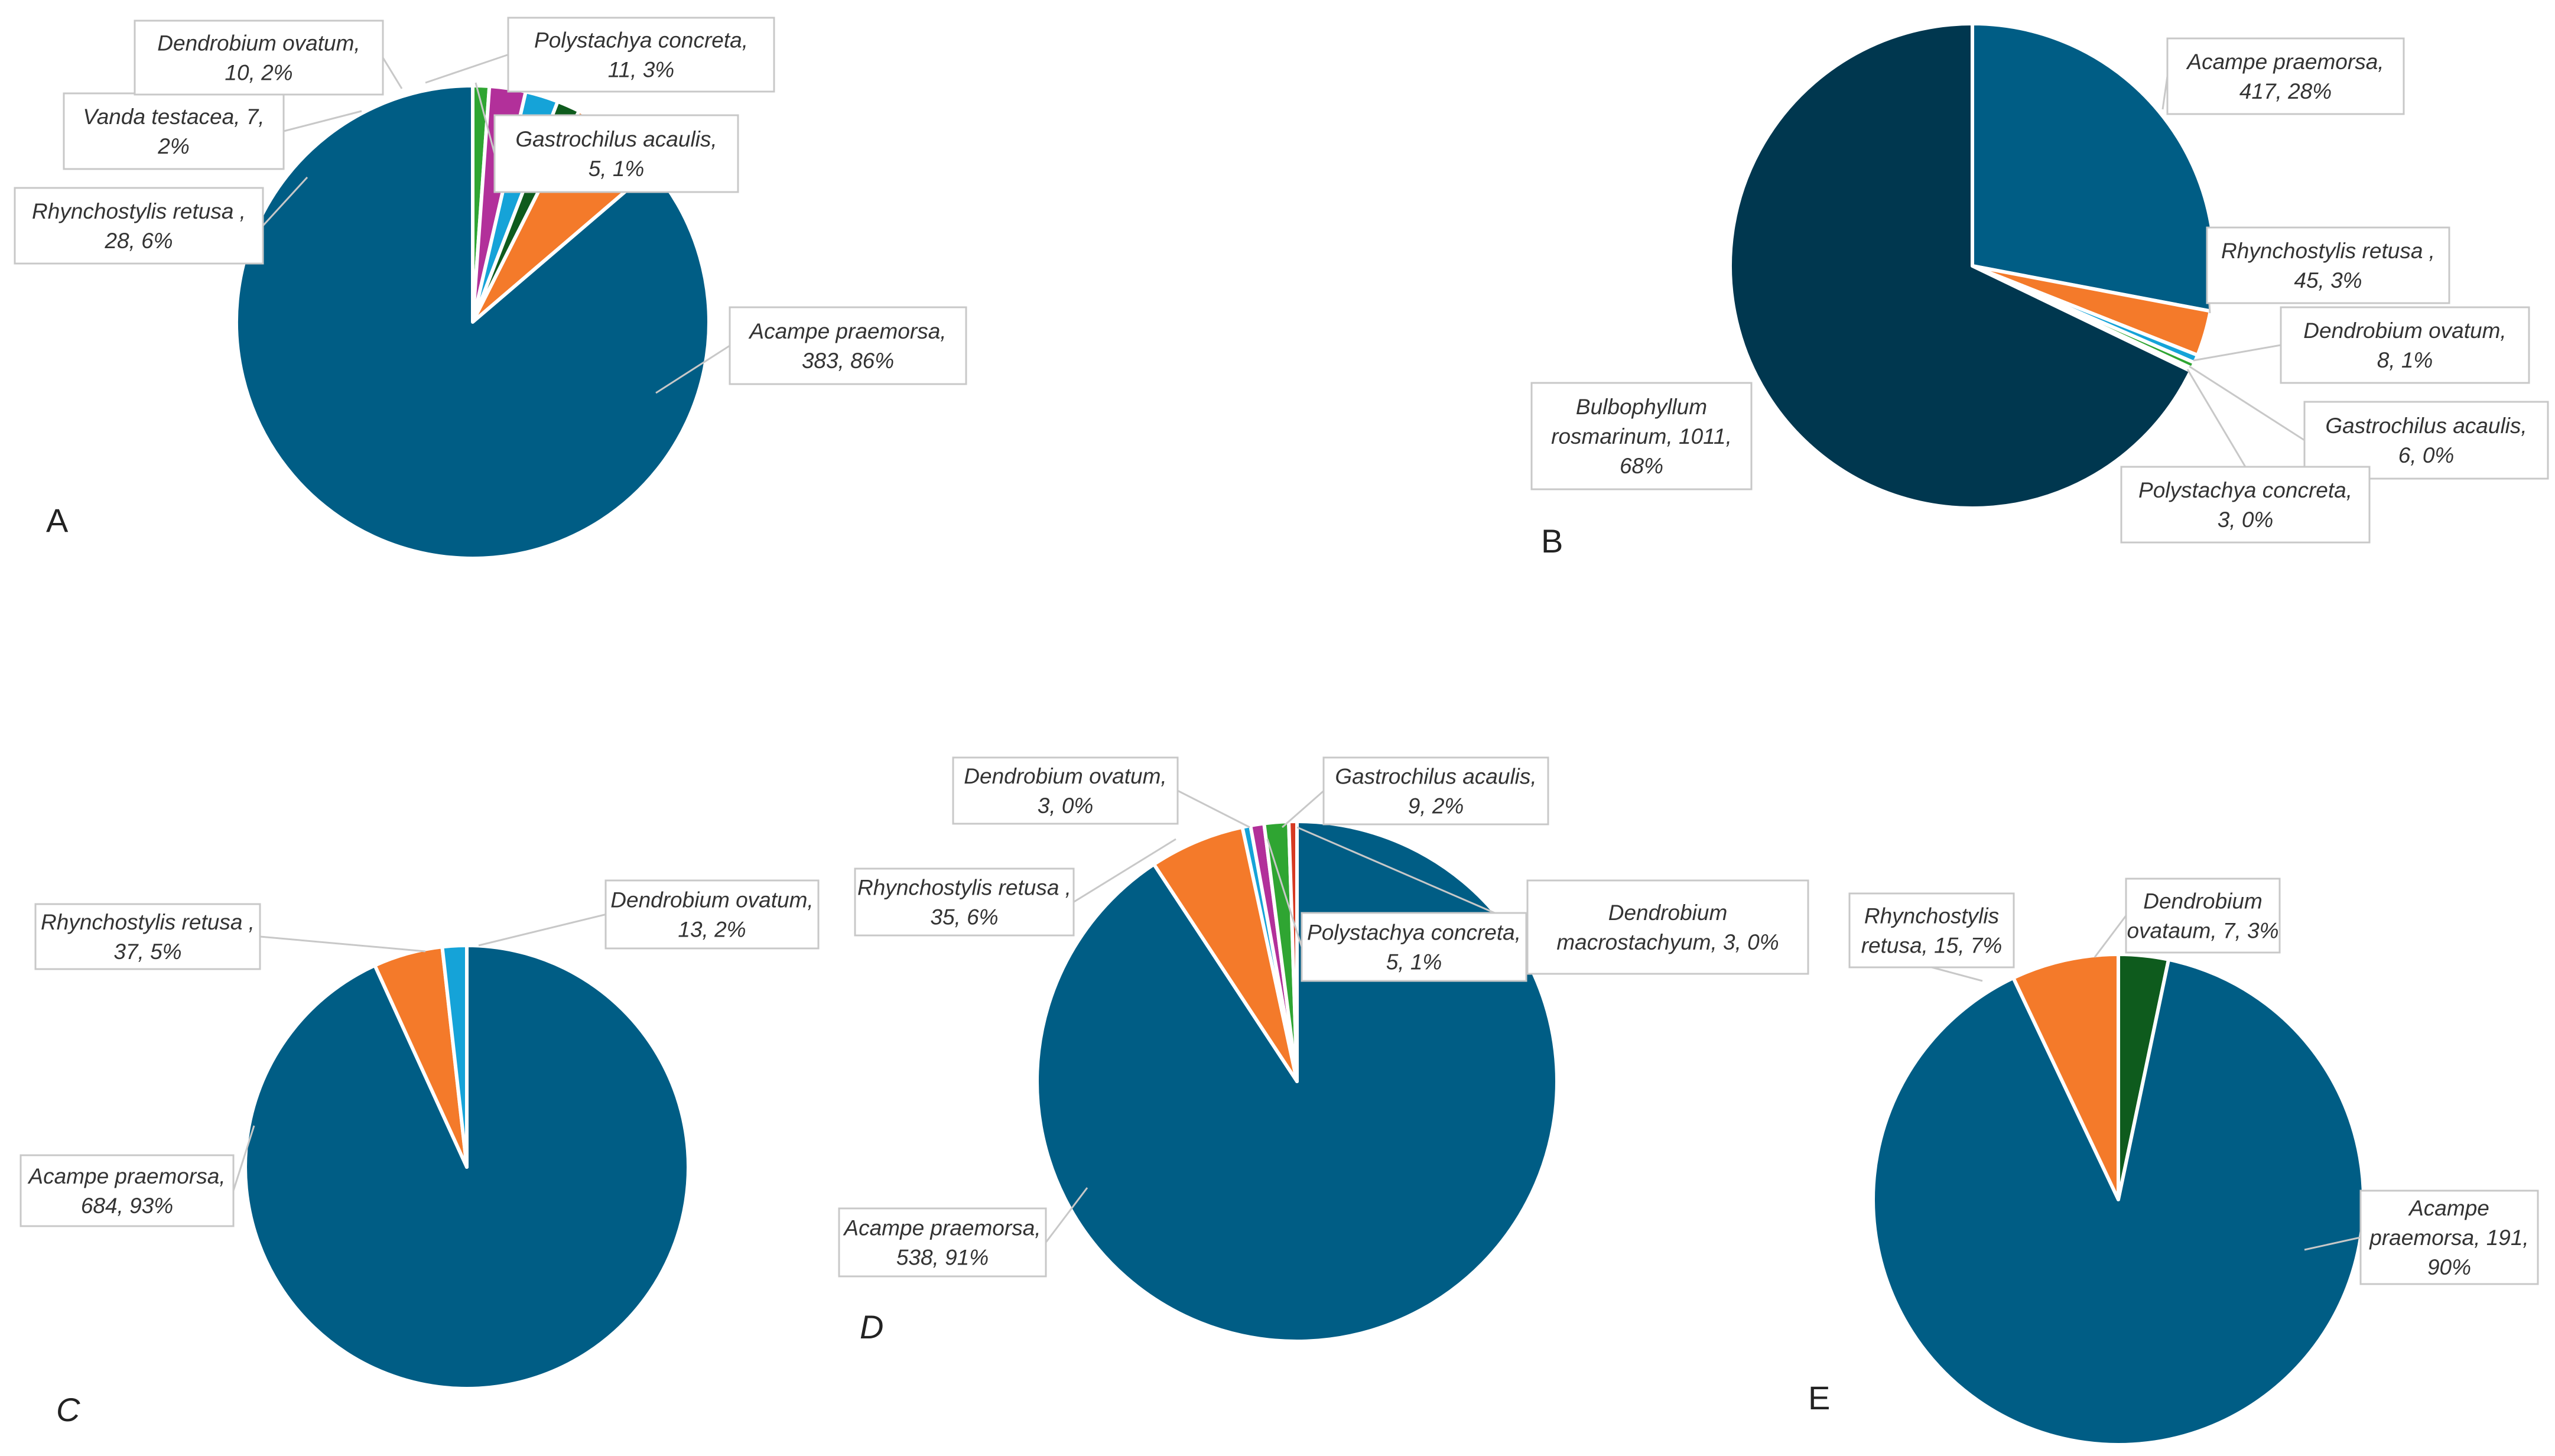 This screenshot has height=1456, width=2555. I want to click on data-label-b-rhynchostylis-retusa: Rhynchostylis retusa , 45, 3%, so click(2328, 265).